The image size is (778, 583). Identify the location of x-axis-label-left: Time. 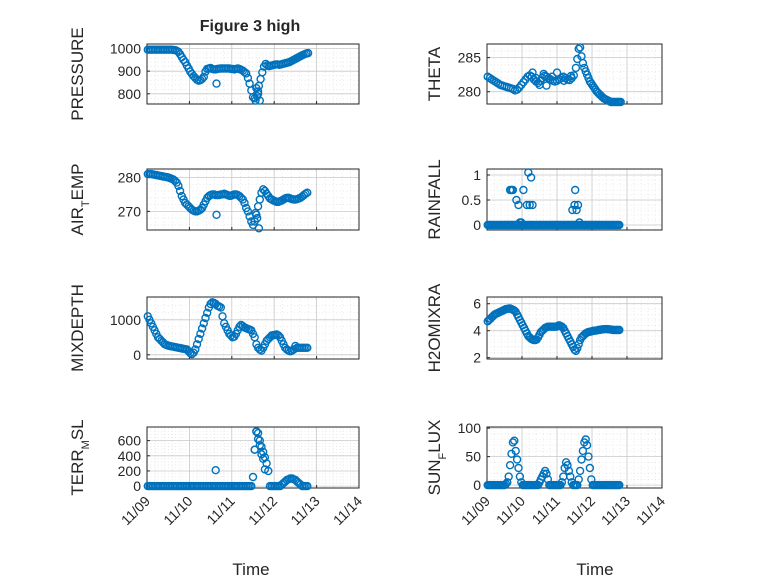
(250, 569).